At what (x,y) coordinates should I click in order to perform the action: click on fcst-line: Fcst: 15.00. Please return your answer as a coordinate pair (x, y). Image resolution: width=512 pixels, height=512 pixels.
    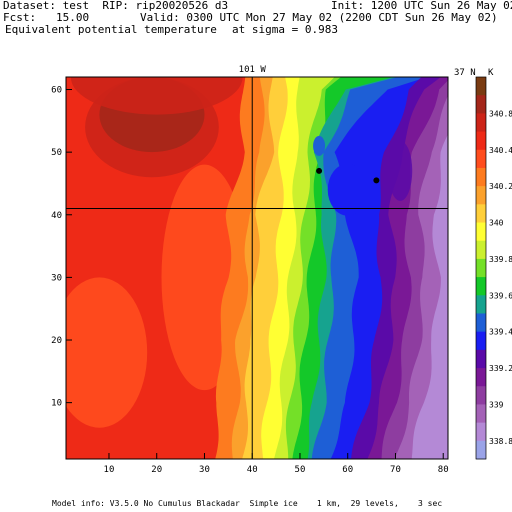
    Looking at the image, I should click on (46, 17).